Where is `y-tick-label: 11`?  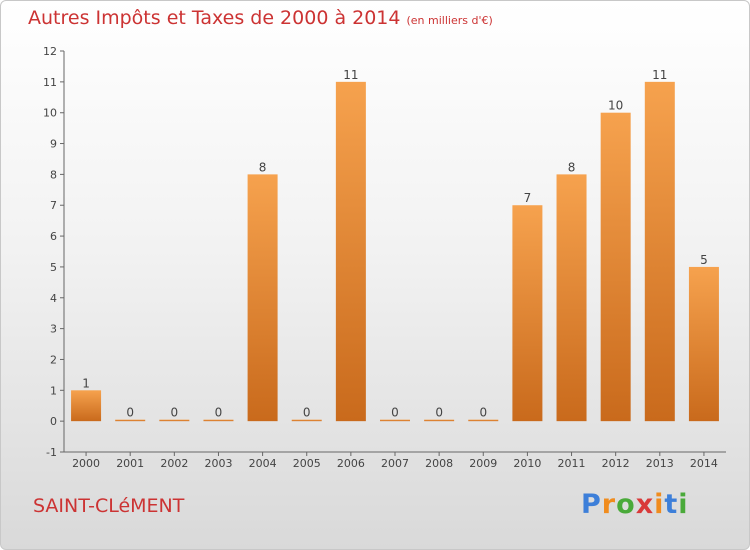
y-tick-label: 11 is located at coordinates (50, 82).